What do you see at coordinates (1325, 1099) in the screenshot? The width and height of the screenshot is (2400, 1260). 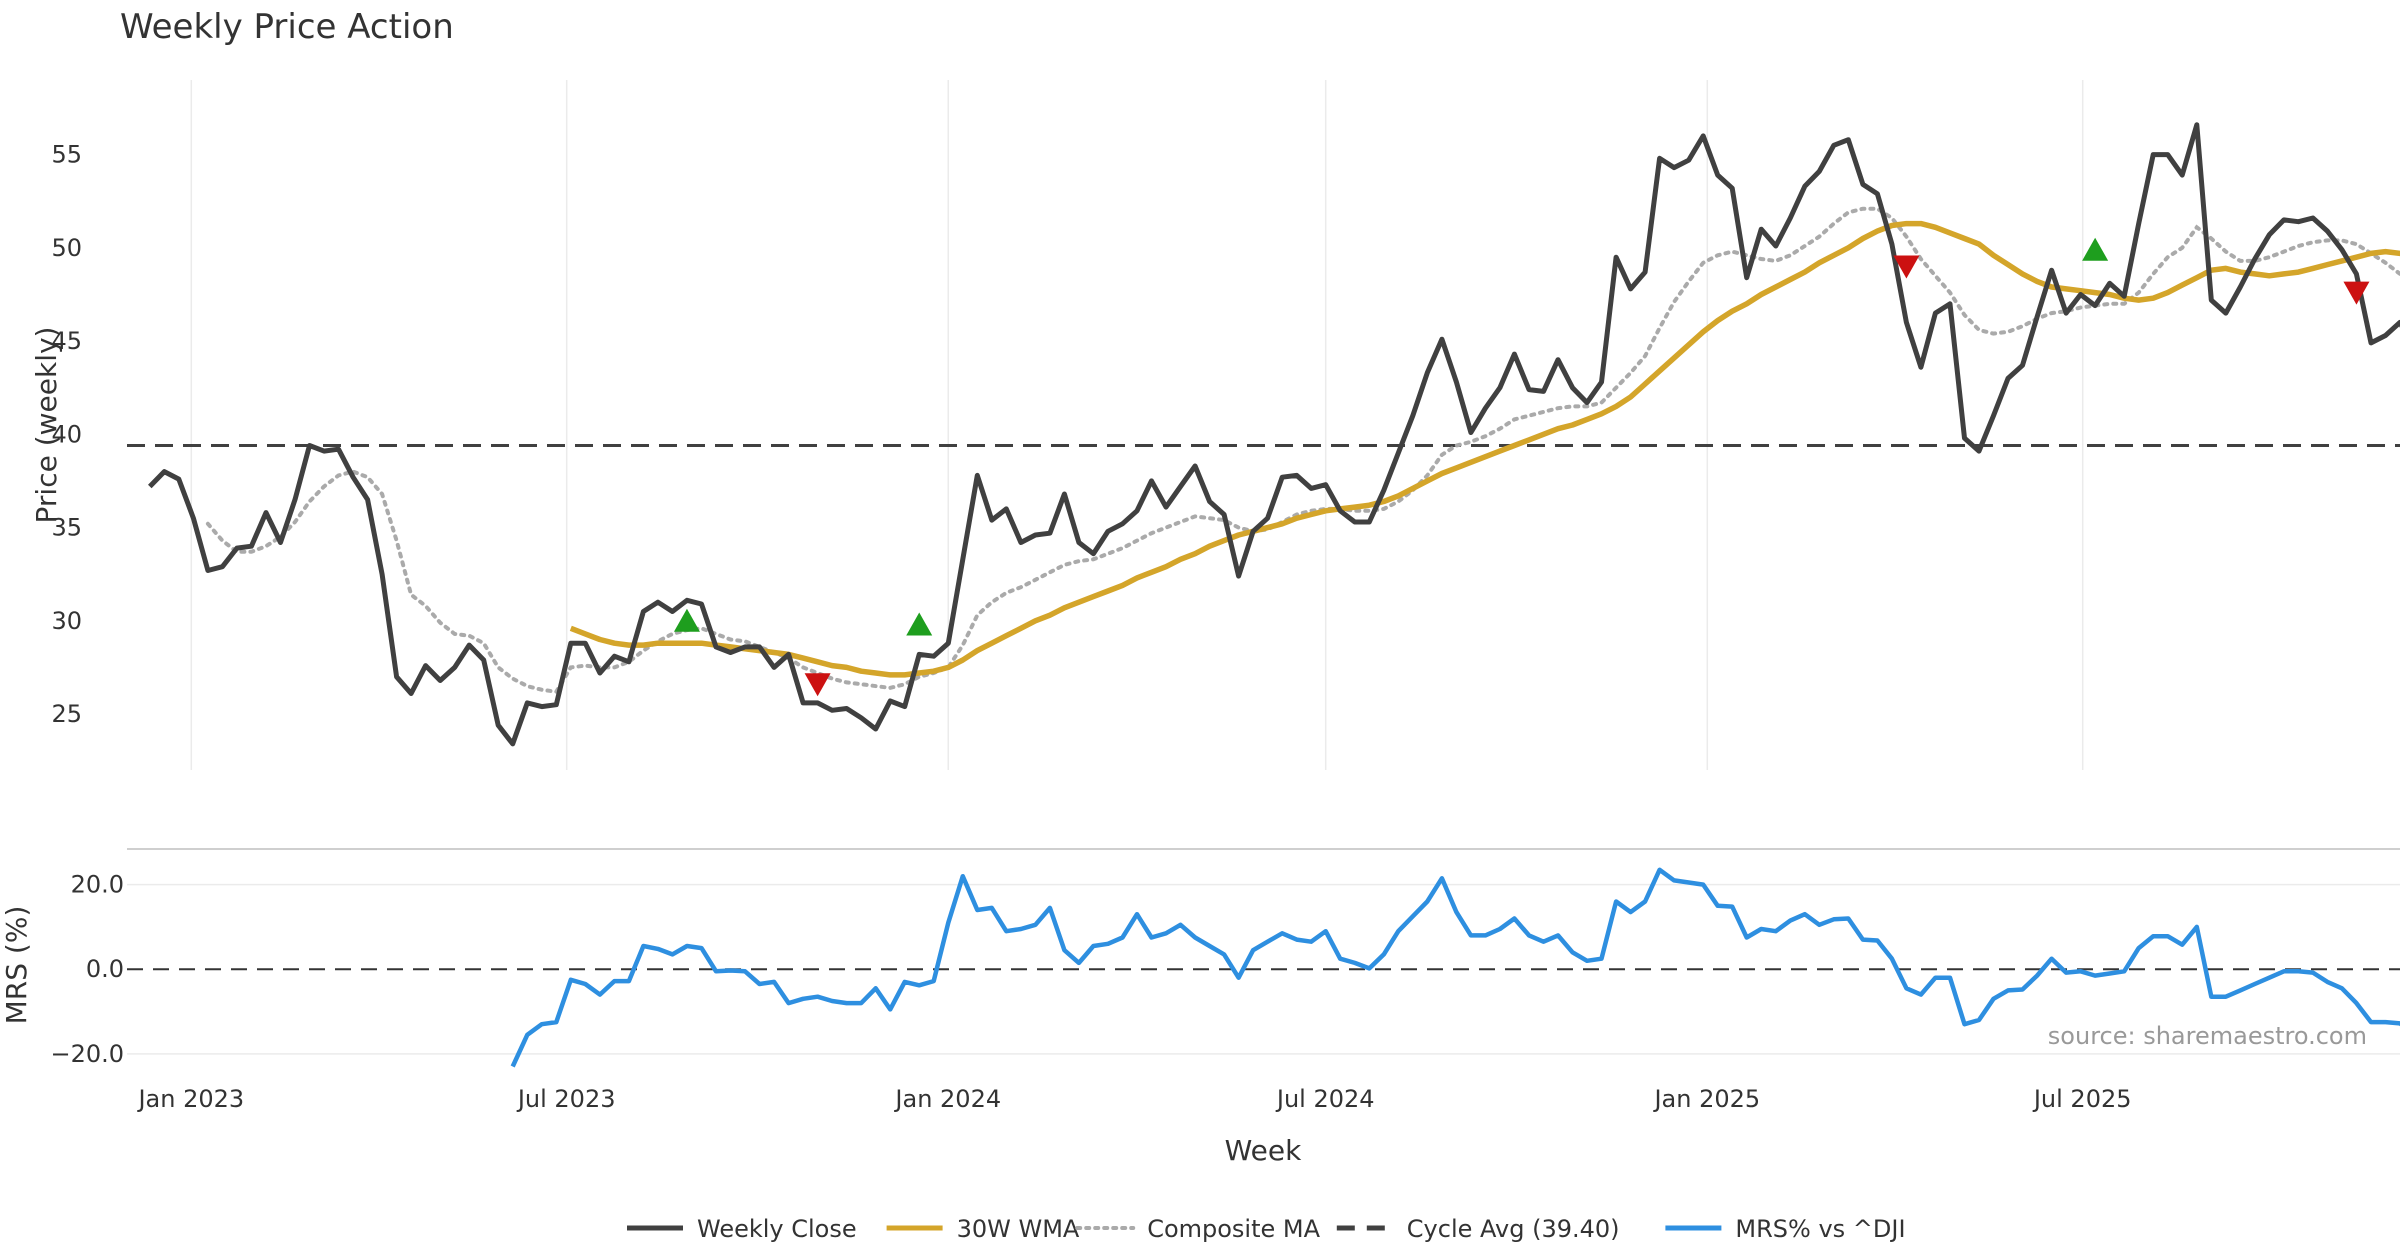 I see `x-tick-label: Jul 2024` at bounding box center [1325, 1099].